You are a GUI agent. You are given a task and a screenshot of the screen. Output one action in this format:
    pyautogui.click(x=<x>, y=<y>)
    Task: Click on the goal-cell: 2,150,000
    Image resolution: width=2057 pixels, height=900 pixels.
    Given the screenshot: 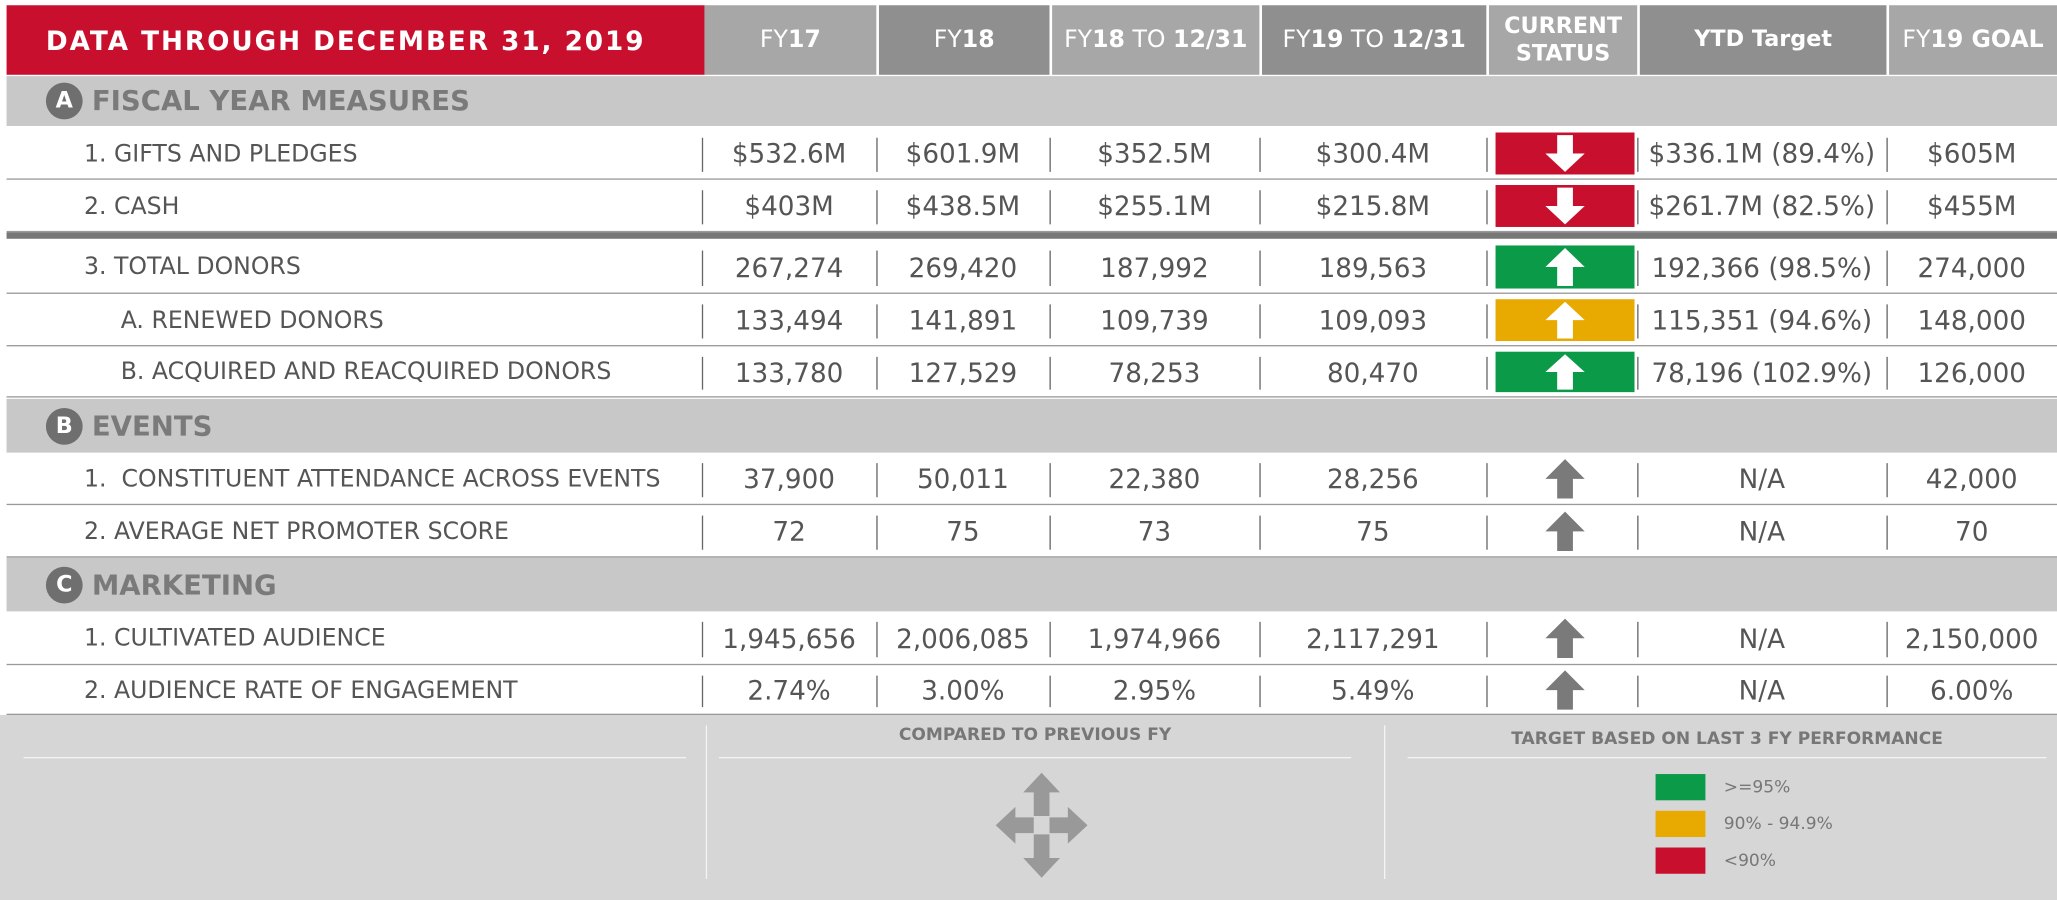 What is the action you would take?
    pyautogui.click(x=1971, y=638)
    